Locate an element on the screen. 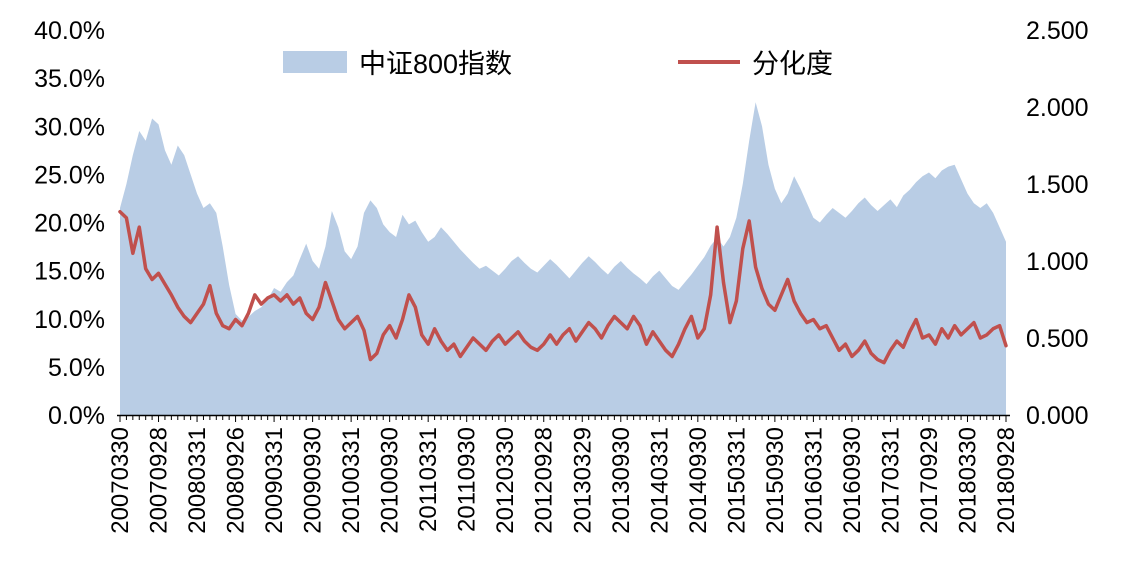  x-axis-label: 20140930 is located at coordinates (698, 480).